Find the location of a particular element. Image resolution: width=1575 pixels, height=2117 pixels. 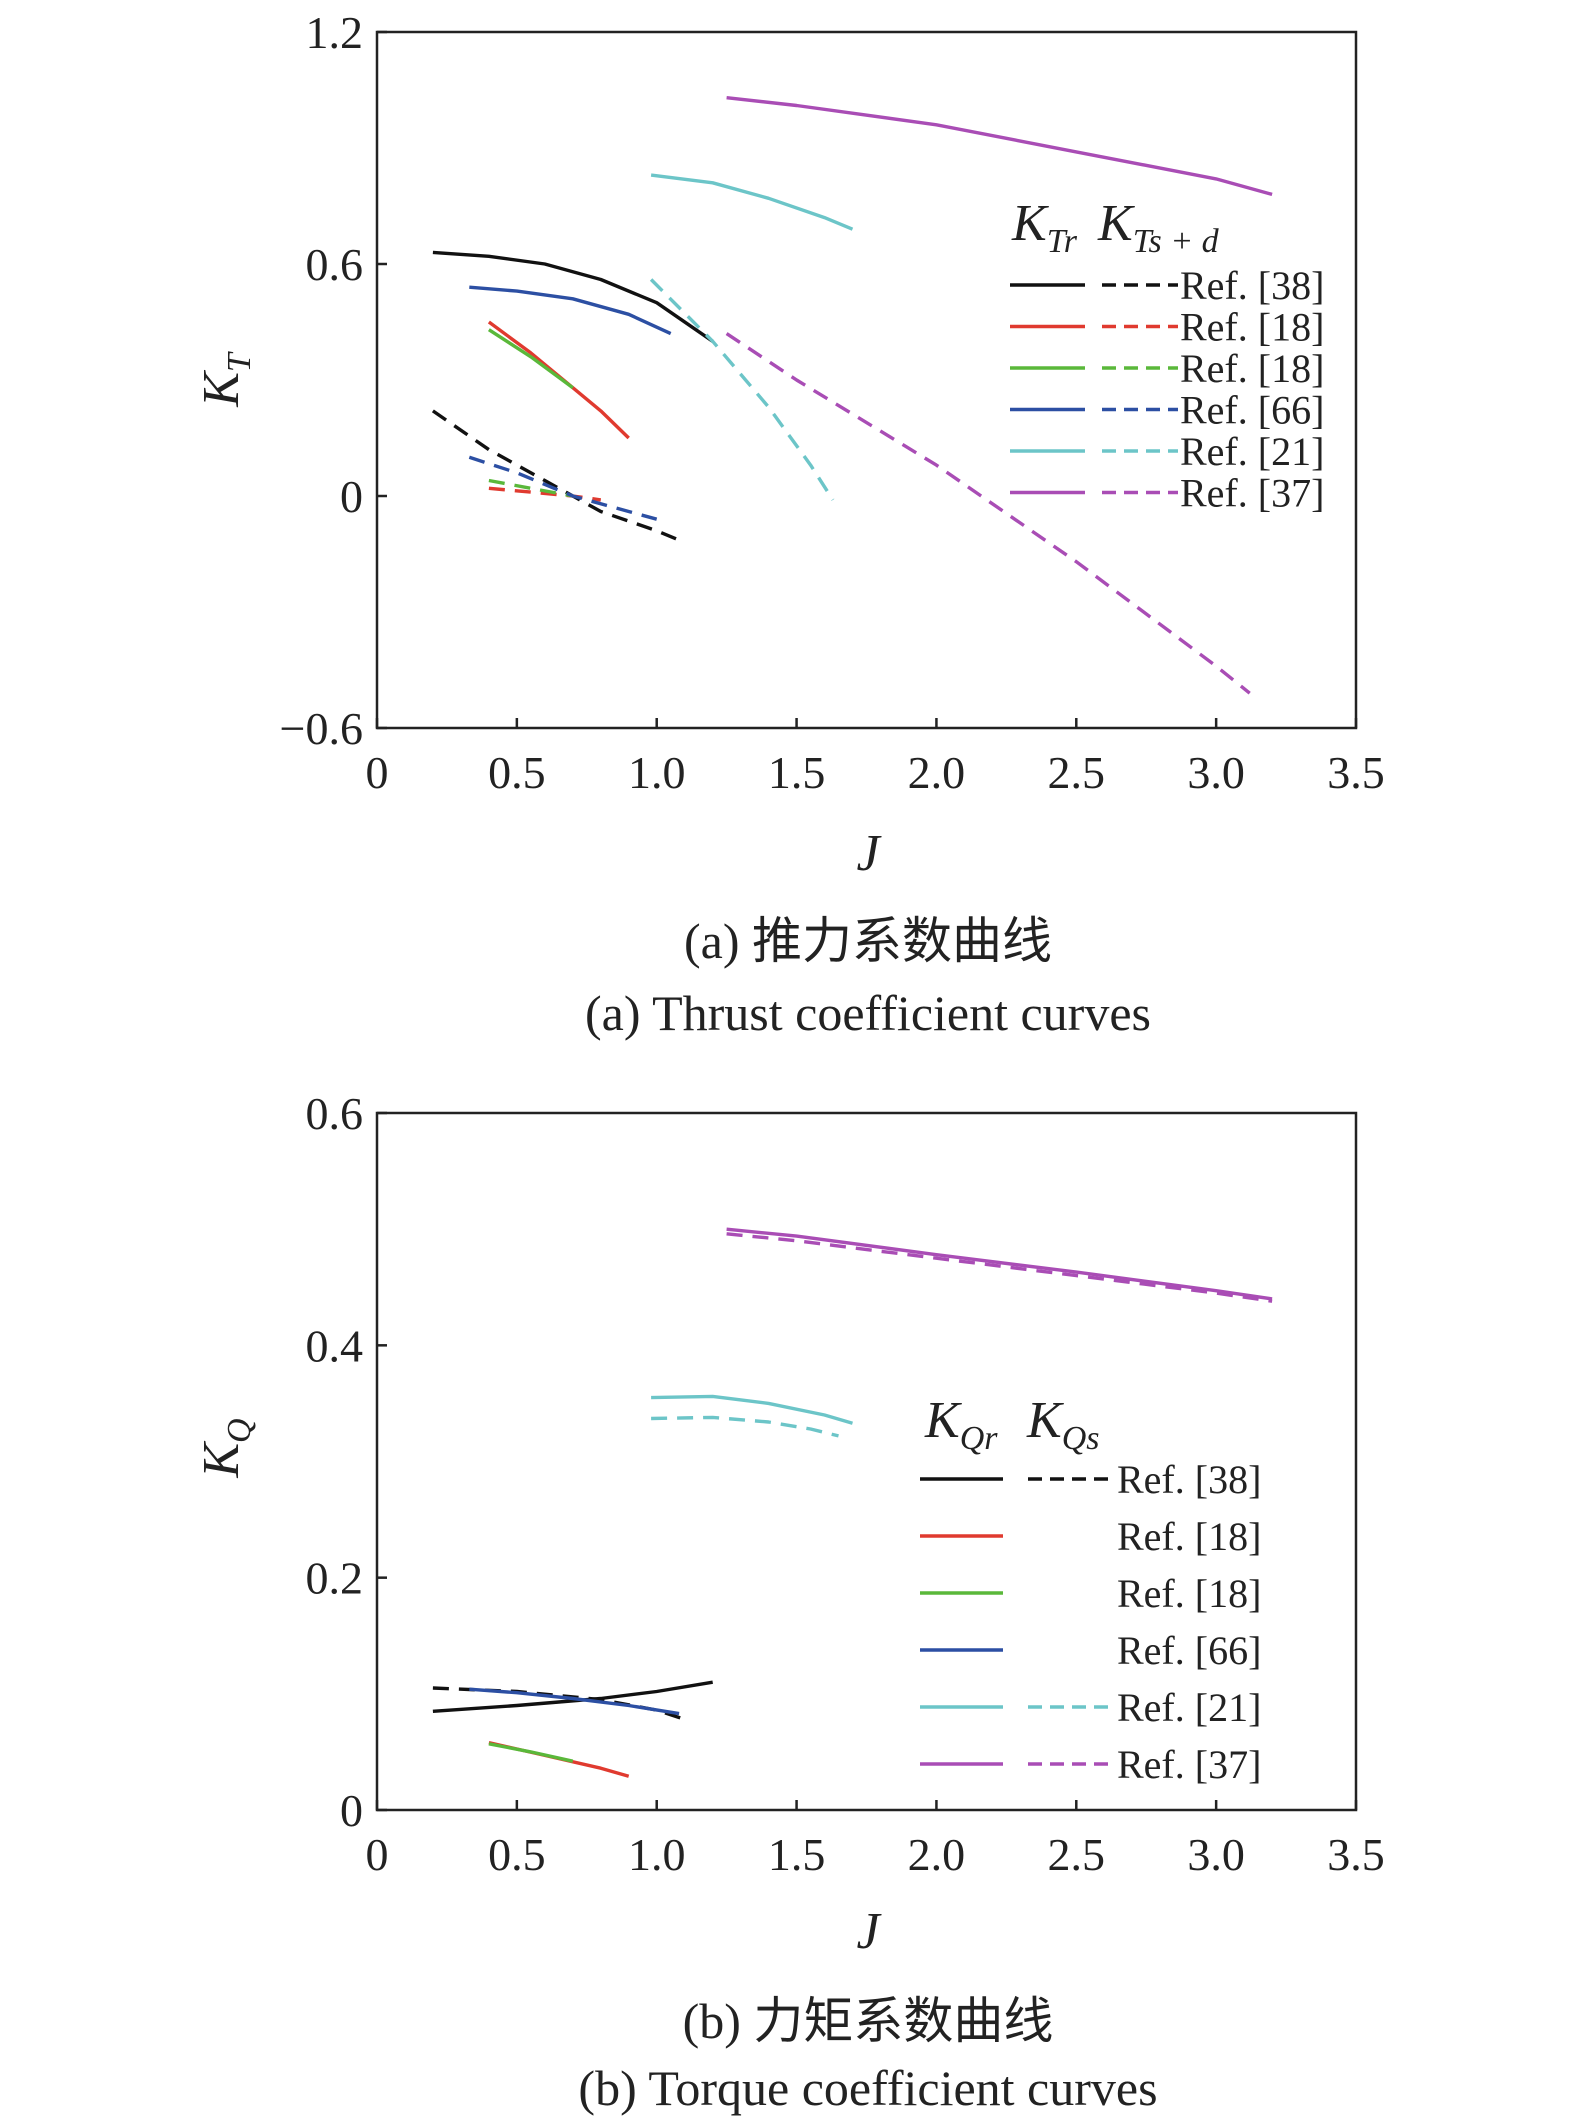

thrust-caption-cn: (a) 推力系数曲线 is located at coordinates (868, 941).